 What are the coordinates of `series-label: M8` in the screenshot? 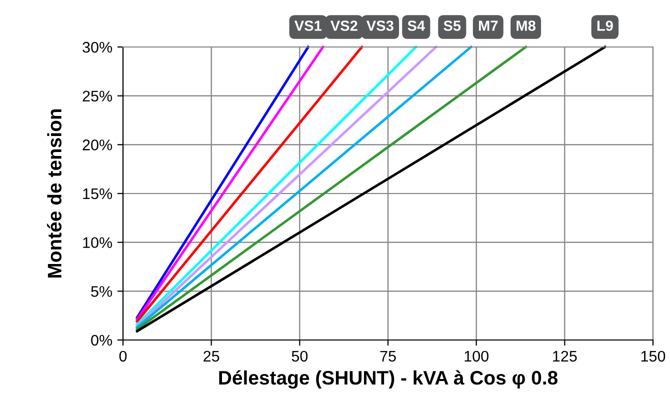 It's located at (526, 25).